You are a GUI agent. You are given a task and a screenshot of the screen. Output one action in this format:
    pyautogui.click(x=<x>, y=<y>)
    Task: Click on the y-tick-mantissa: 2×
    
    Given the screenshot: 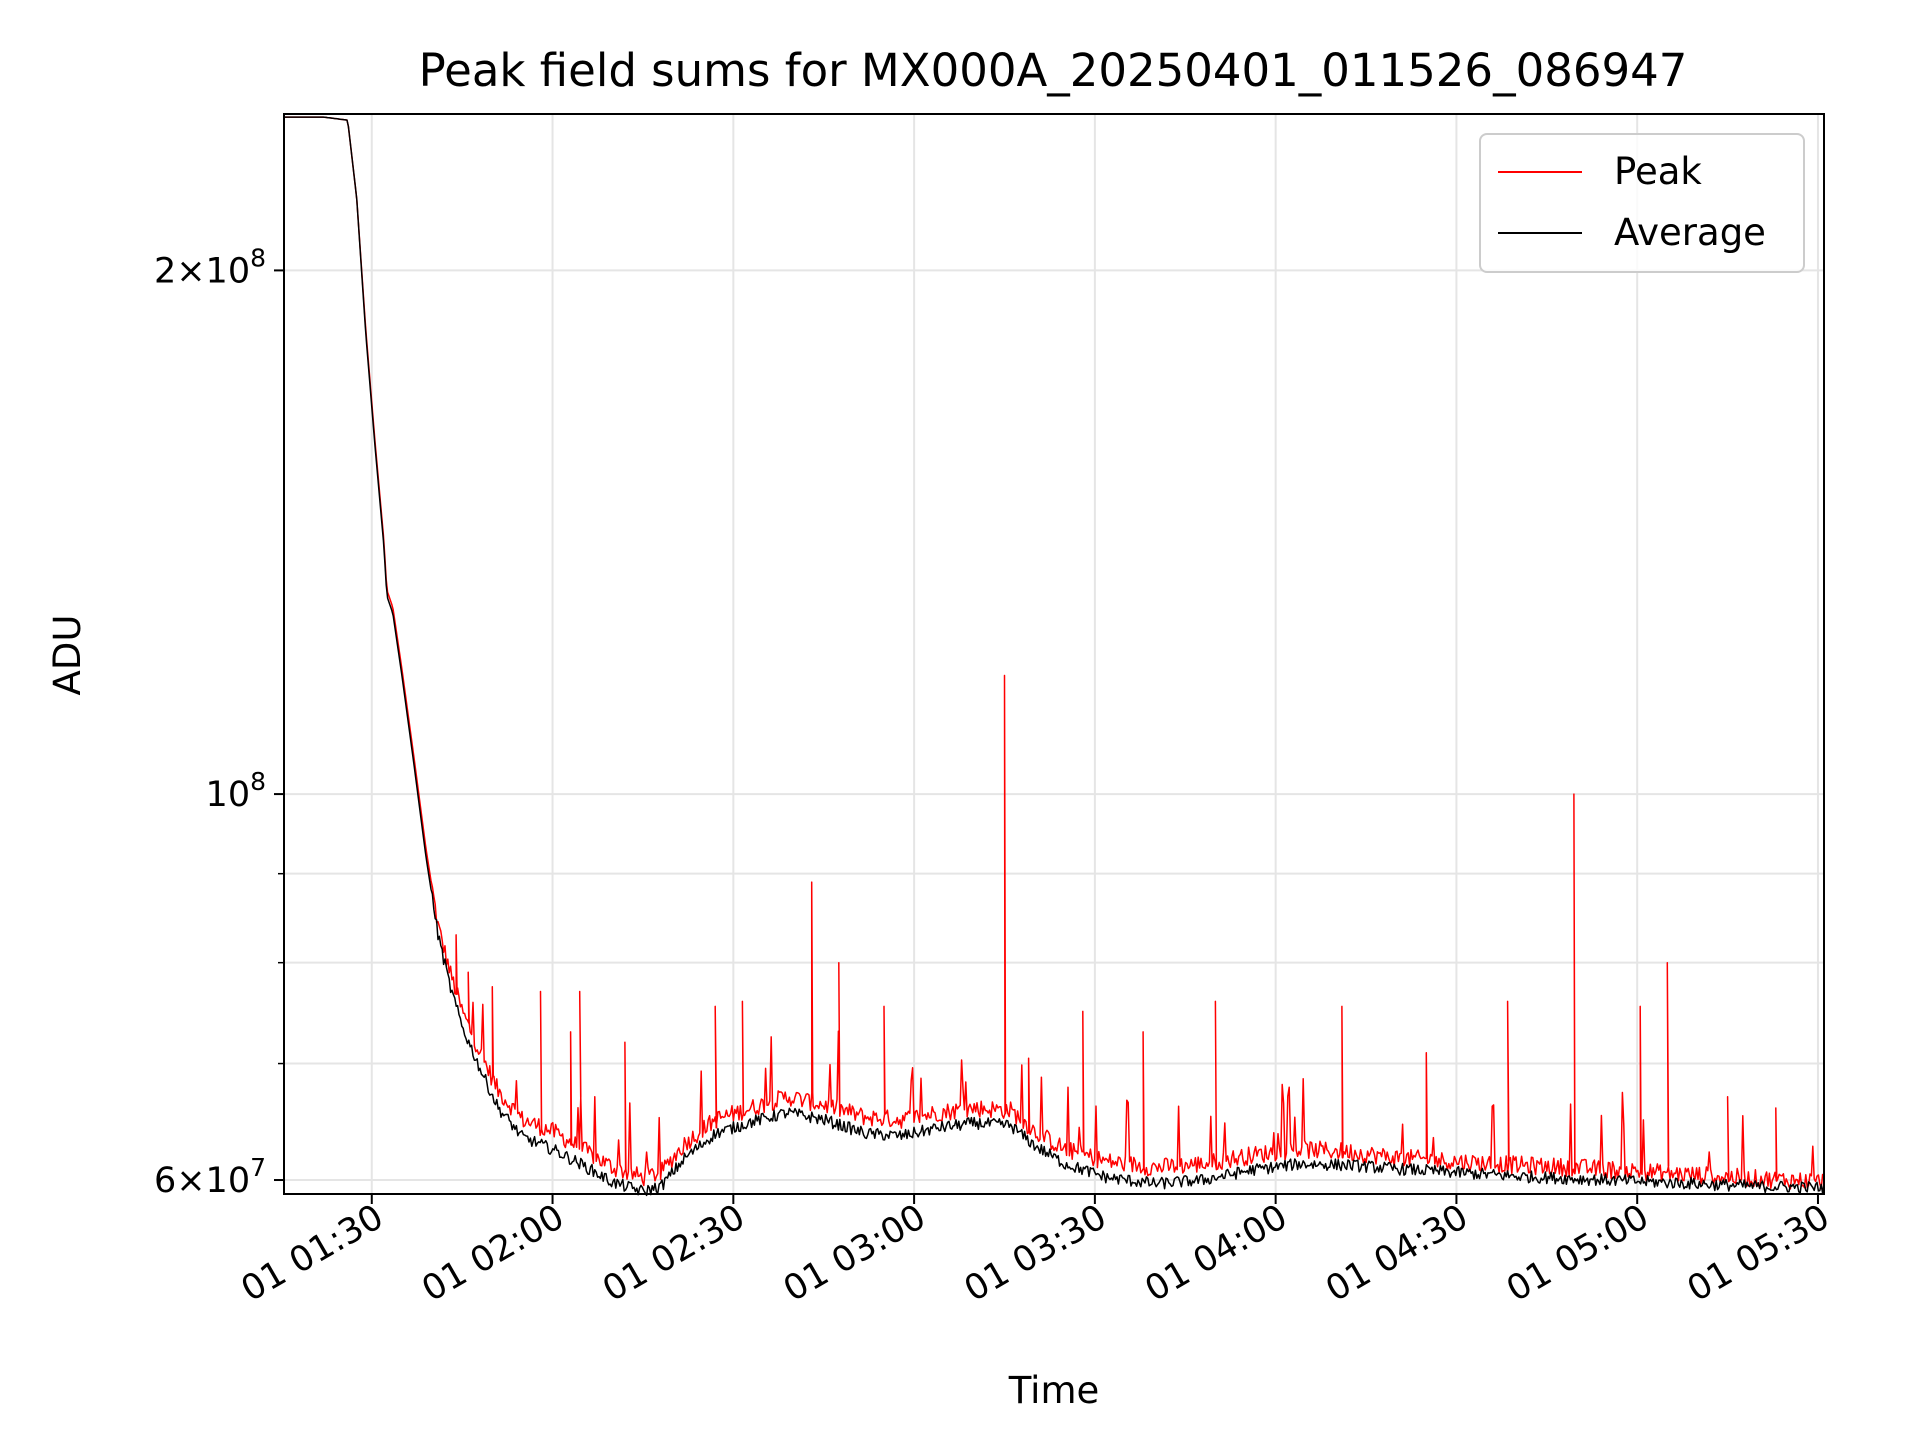 What is the action you would take?
    pyautogui.click(x=180, y=271)
    